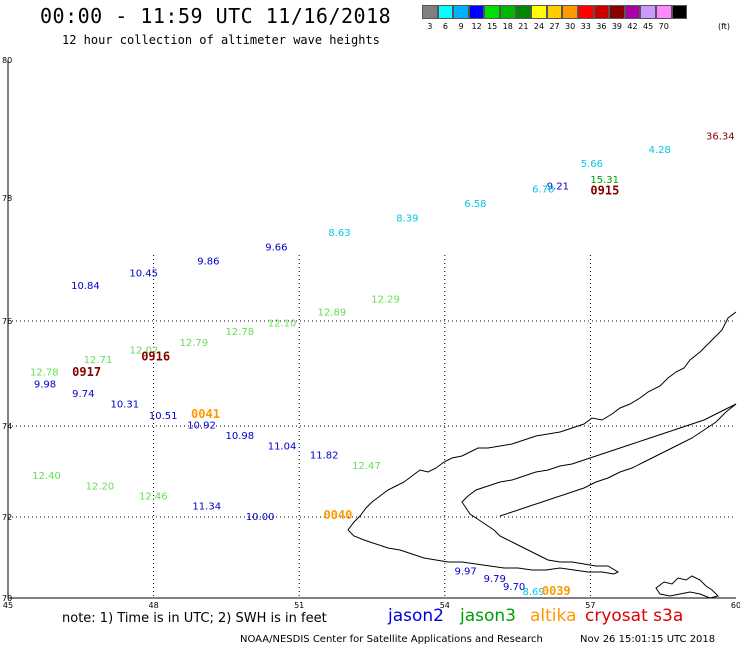 The height and width of the screenshot is (650, 740). I want to click on satellite-name: jason2, so click(416, 616).